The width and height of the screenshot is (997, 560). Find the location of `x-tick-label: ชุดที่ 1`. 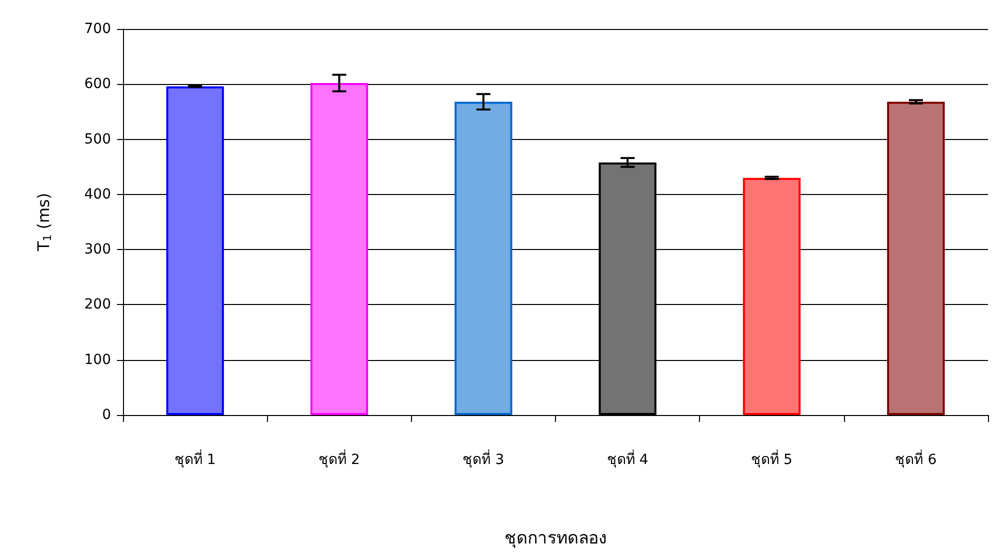

x-tick-label: ชุดที่ 1 is located at coordinates (195, 459).